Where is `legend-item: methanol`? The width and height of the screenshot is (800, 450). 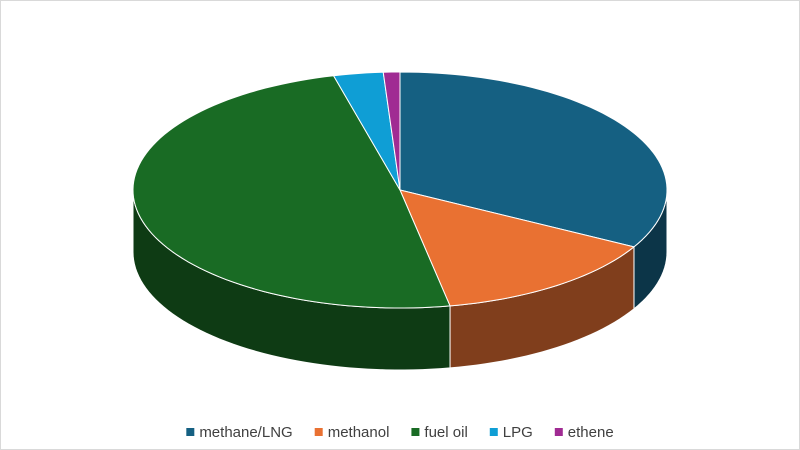
legend-item: methanol is located at coordinates (352, 432).